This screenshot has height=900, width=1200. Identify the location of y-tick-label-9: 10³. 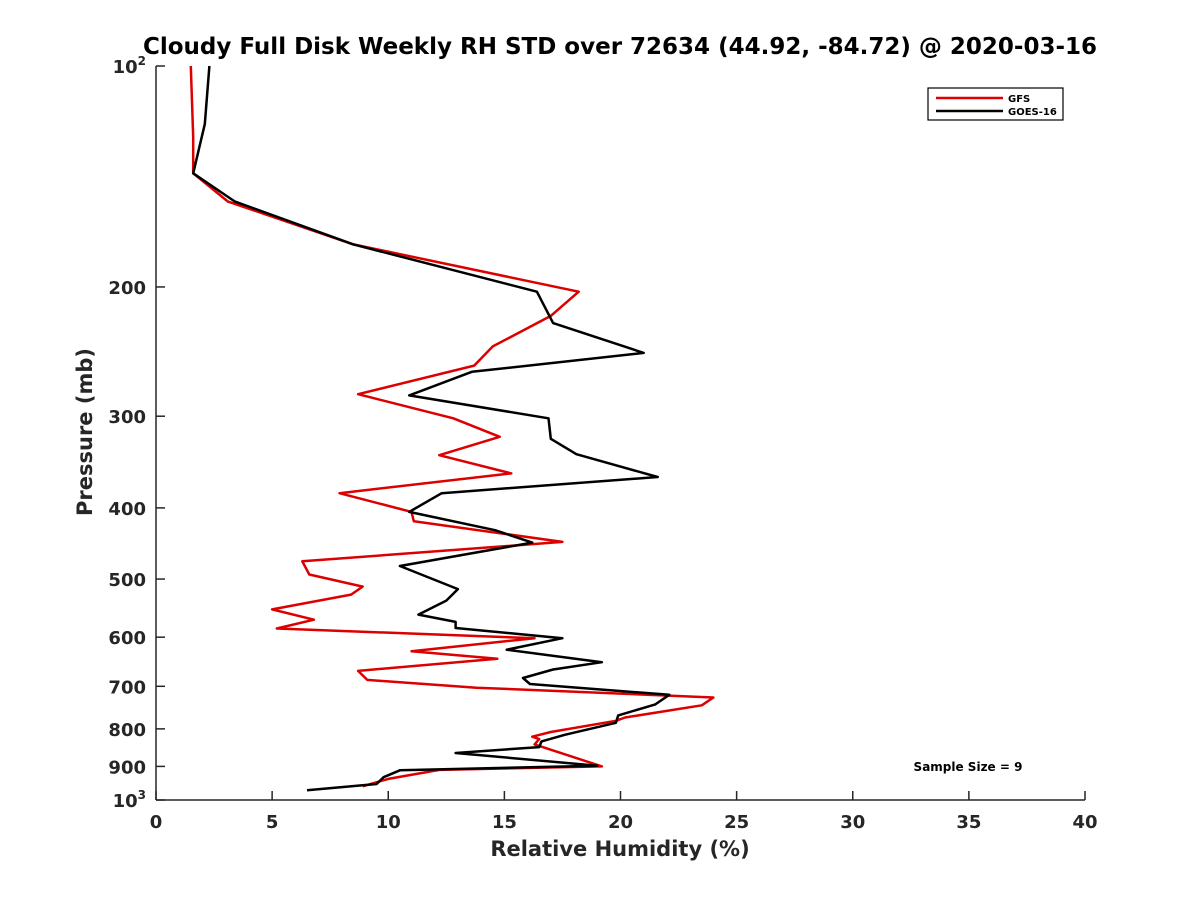
(129, 800).